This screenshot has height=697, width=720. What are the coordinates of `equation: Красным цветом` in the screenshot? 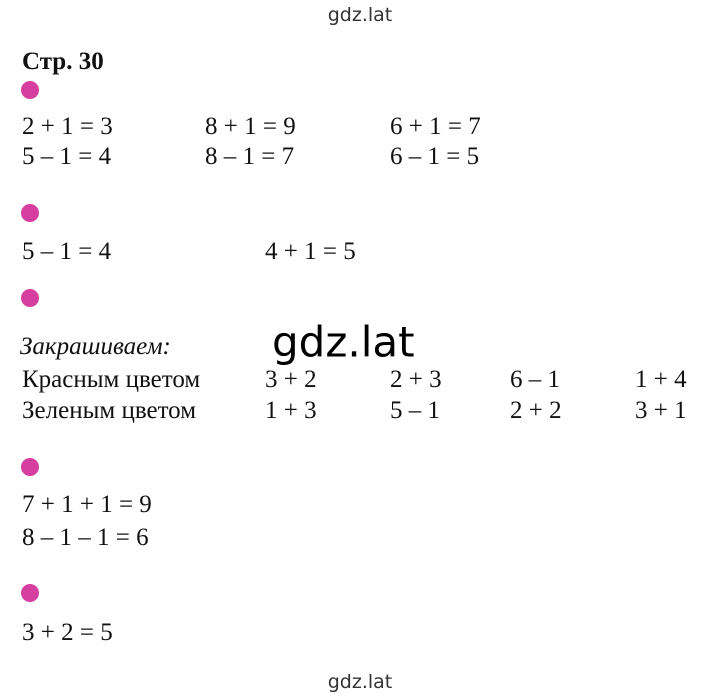 It's located at (111, 379).